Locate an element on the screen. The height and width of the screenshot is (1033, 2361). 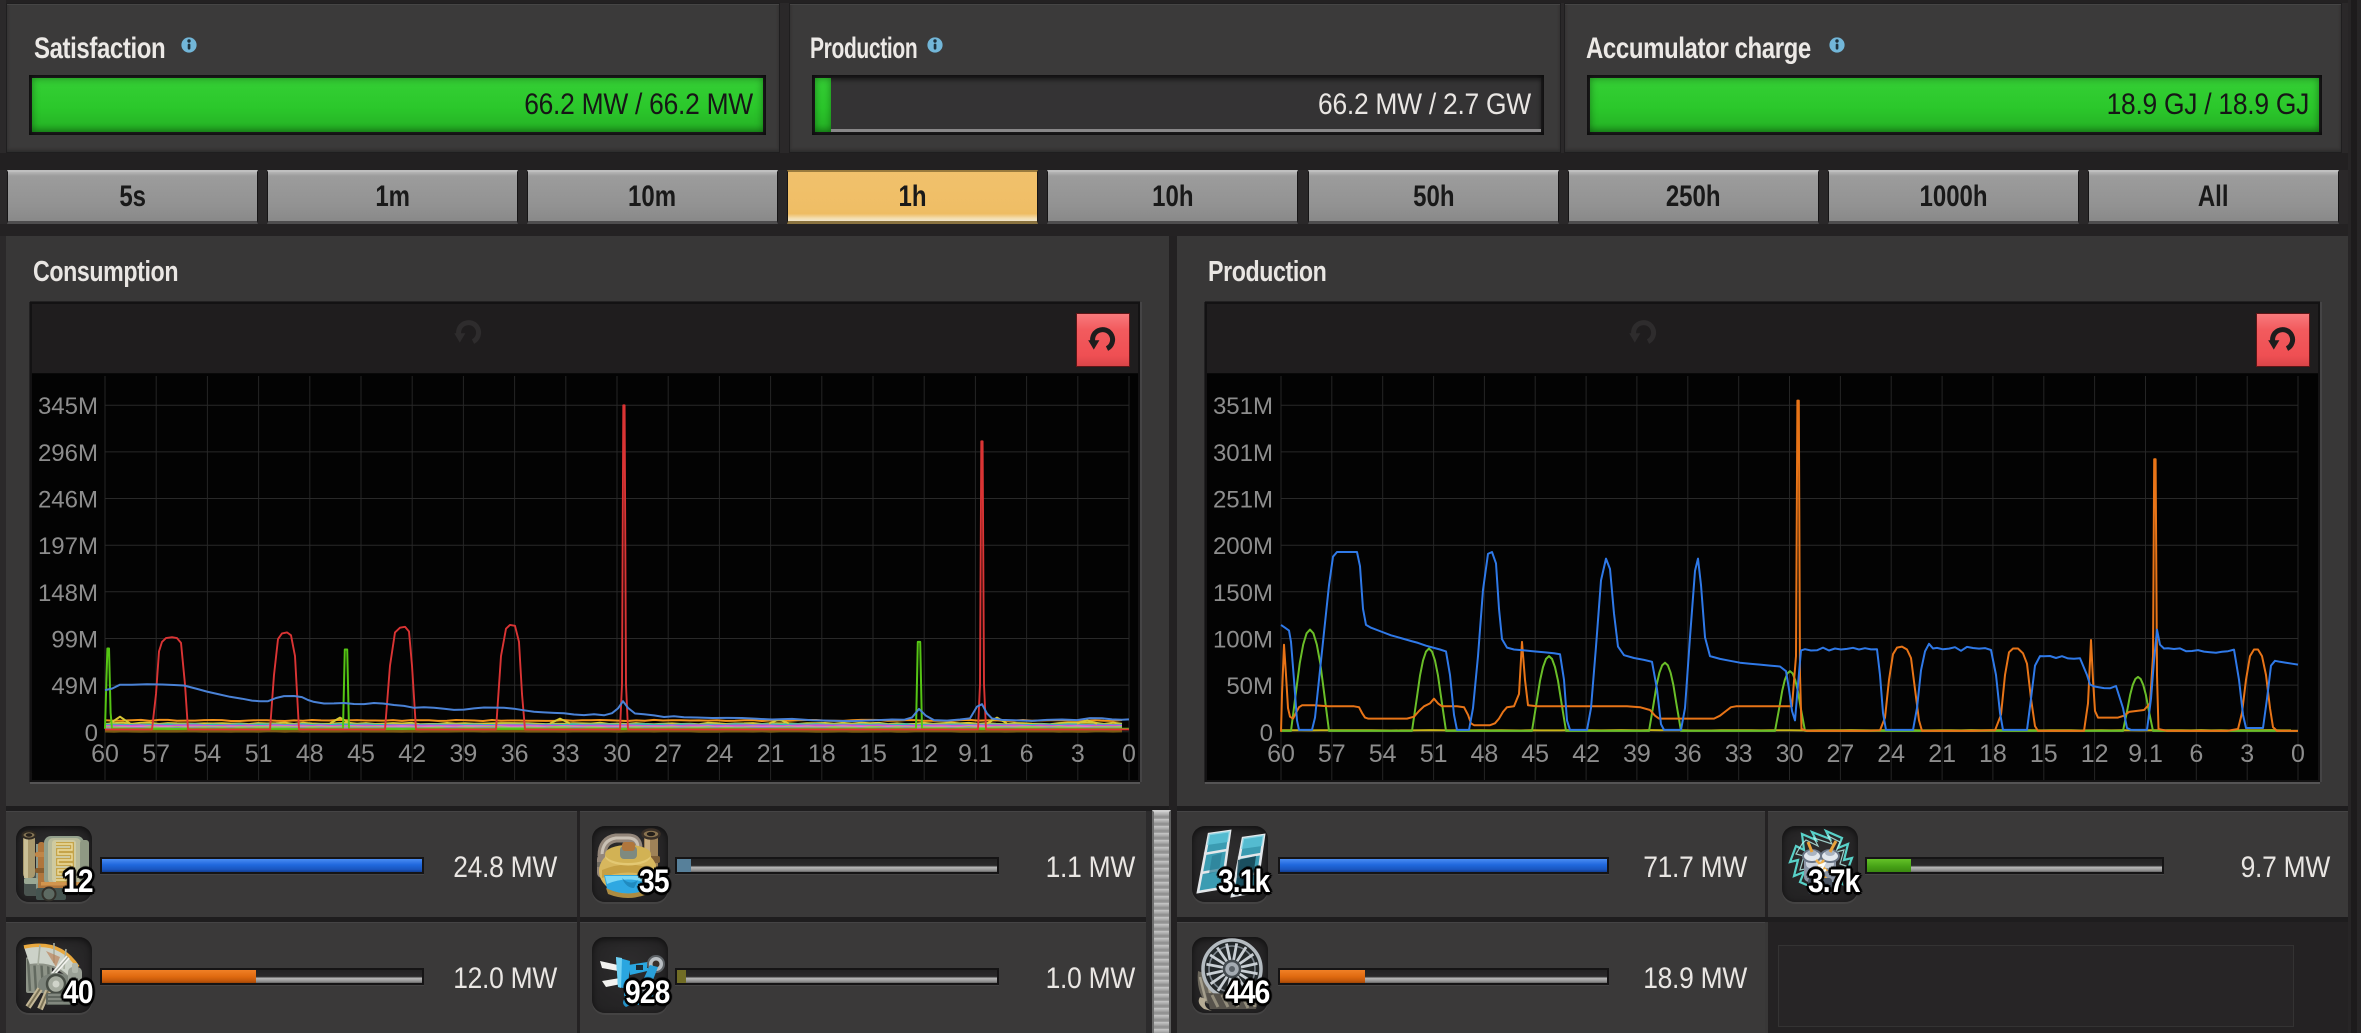
svg-text: 301M is located at coordinates (1243, 453).